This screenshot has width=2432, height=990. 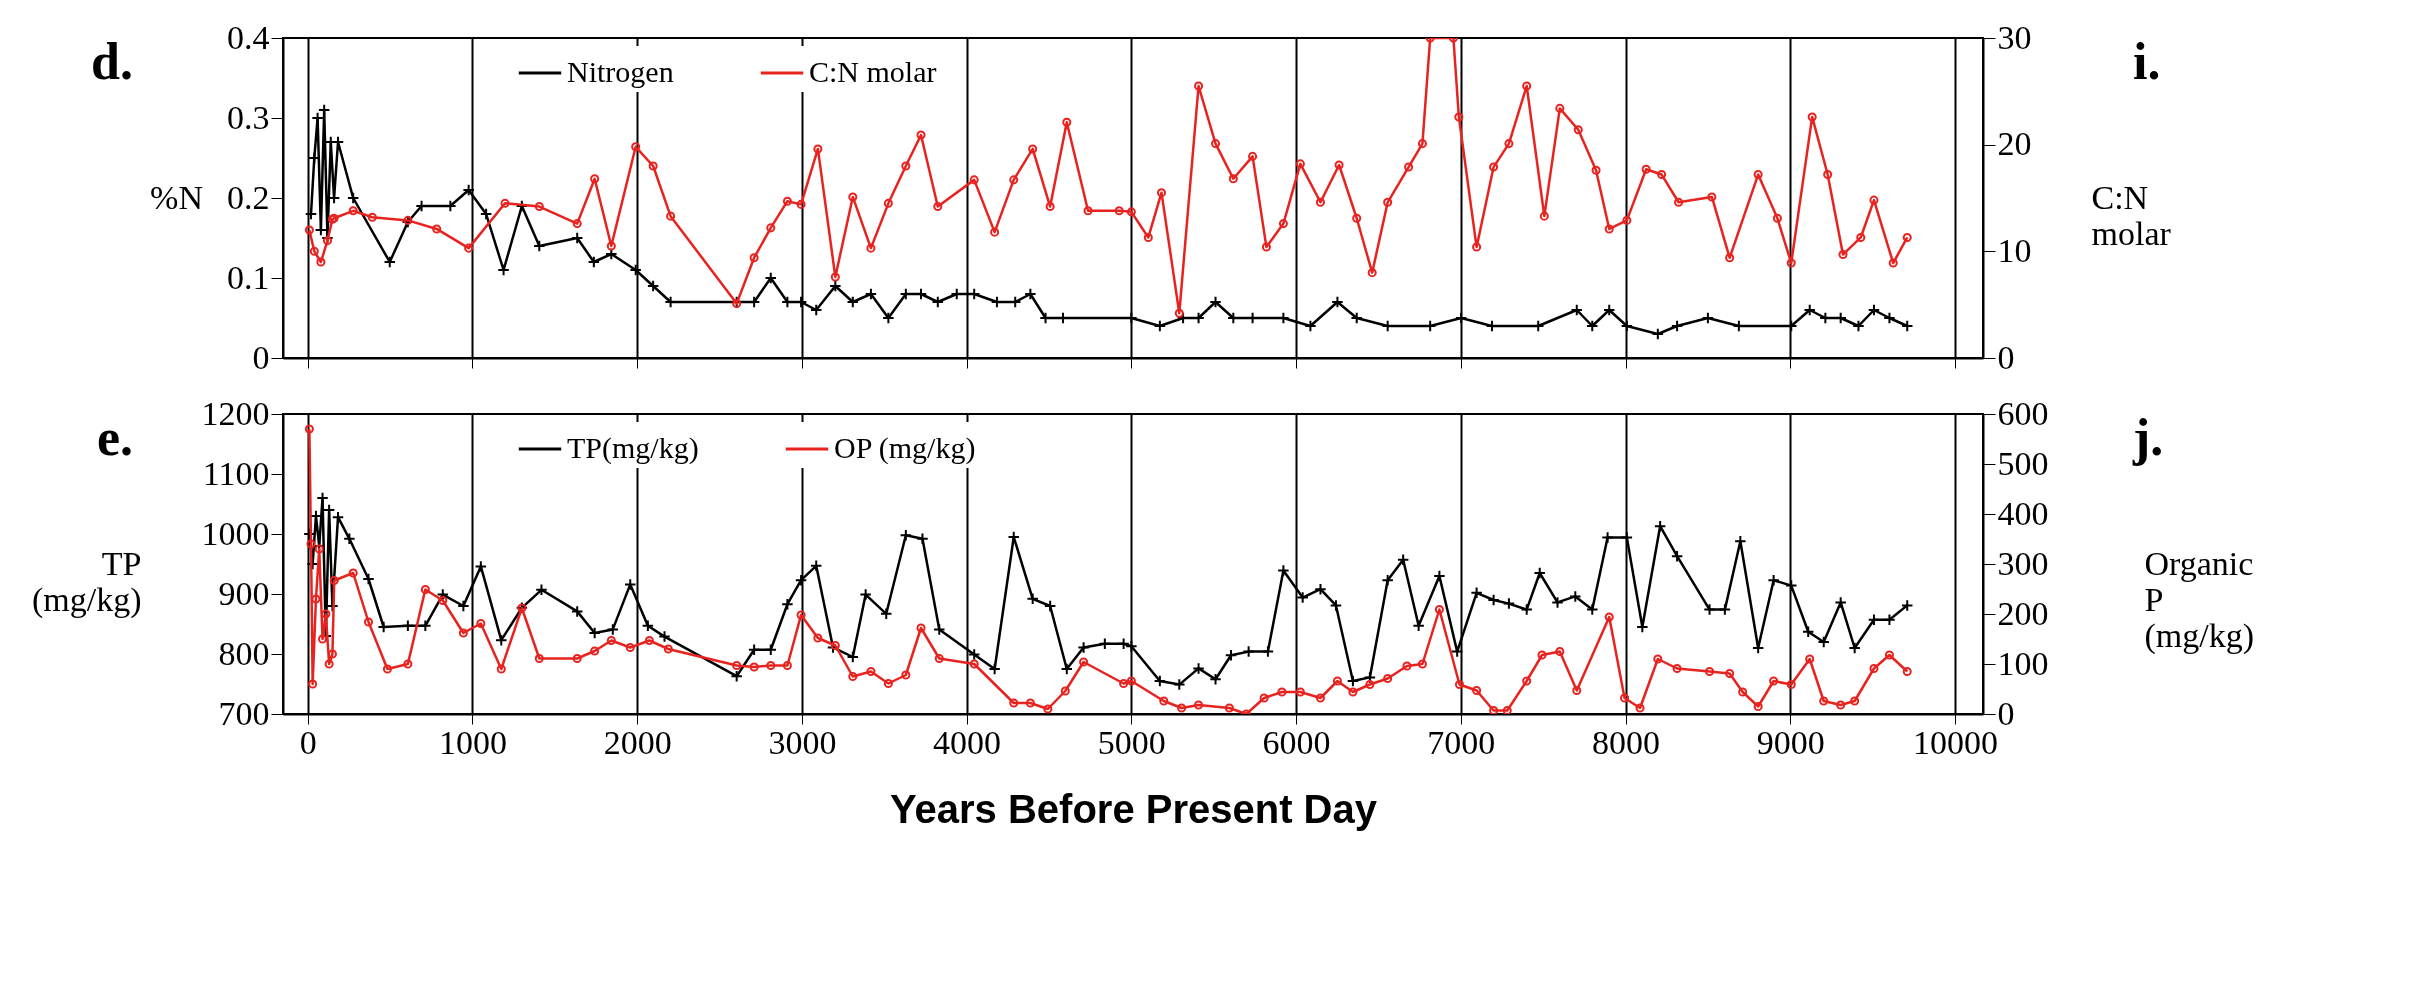 What do you see at coordinates (261, 357) in the screenshot?
I see `y-tick-label: 0` at bounding box center [261, 357].